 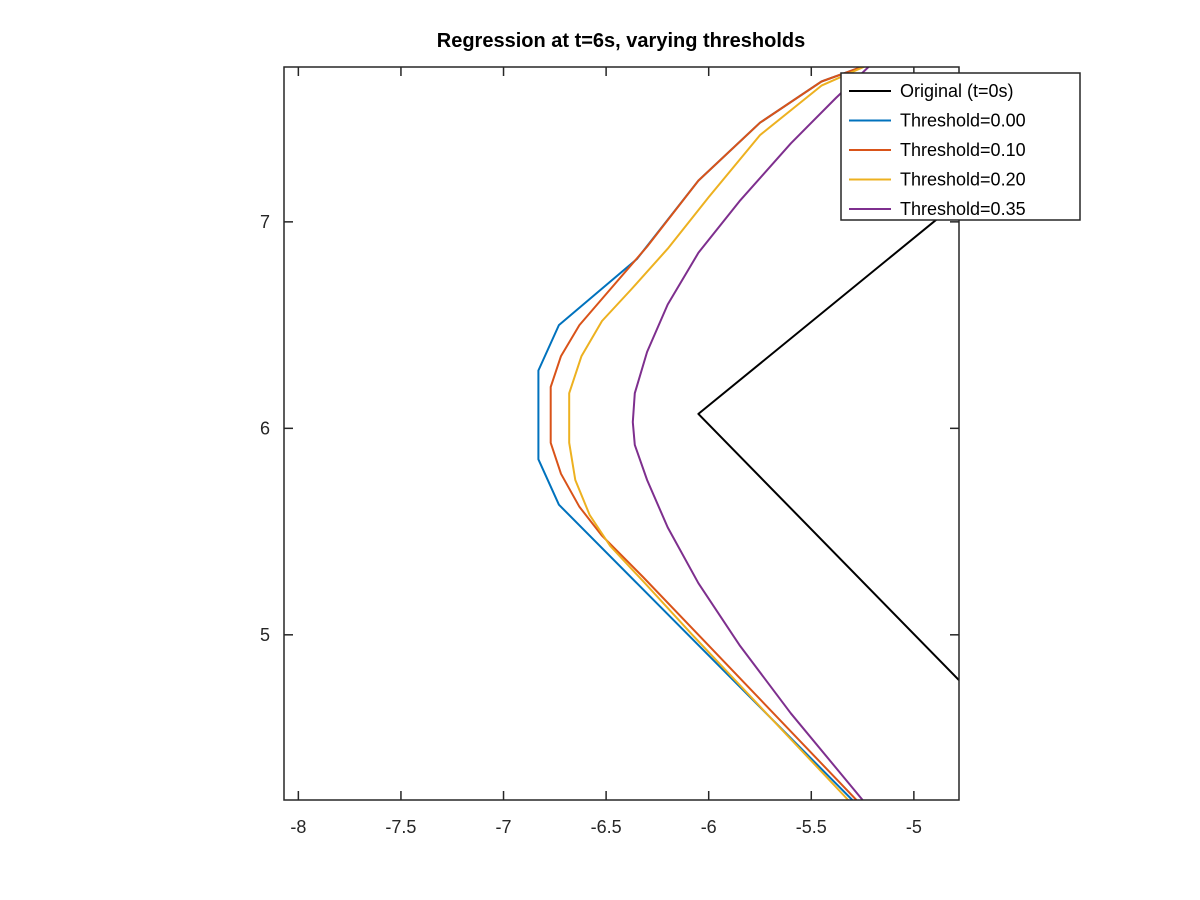 What do you see at coordinates (963, 180) in the screenshot?
I see `legend-label-3: Threshold=0.20` at bounding box center [963, 180].